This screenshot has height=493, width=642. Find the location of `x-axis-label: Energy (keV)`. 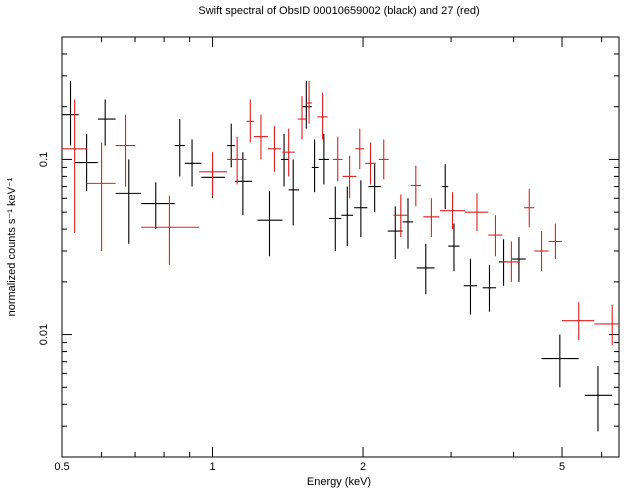

x-axis-label: Energy (keV) is located at coordinates (339, 482).